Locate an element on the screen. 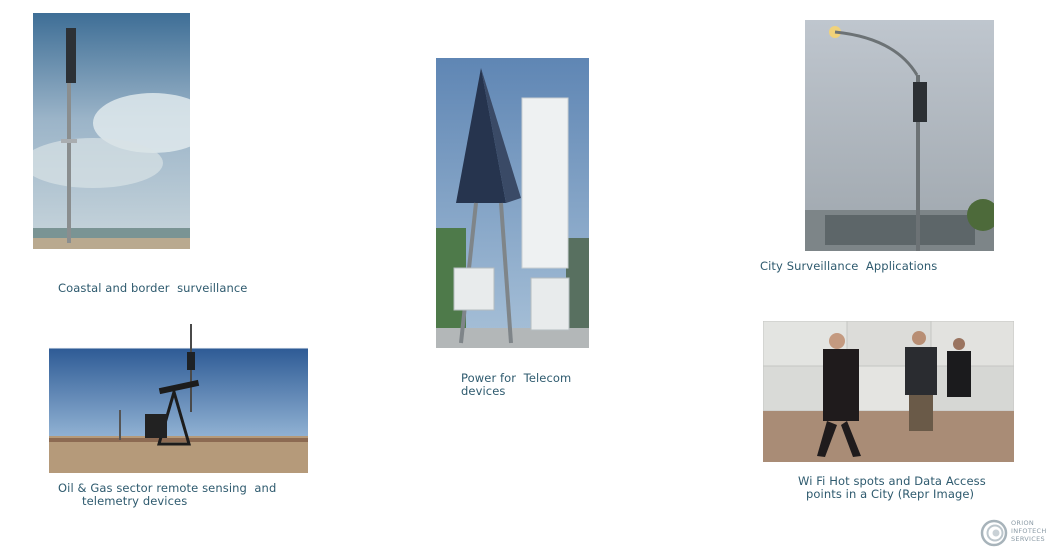  logo-line-2: INFOTECH is located at coordinates (1029, 531).